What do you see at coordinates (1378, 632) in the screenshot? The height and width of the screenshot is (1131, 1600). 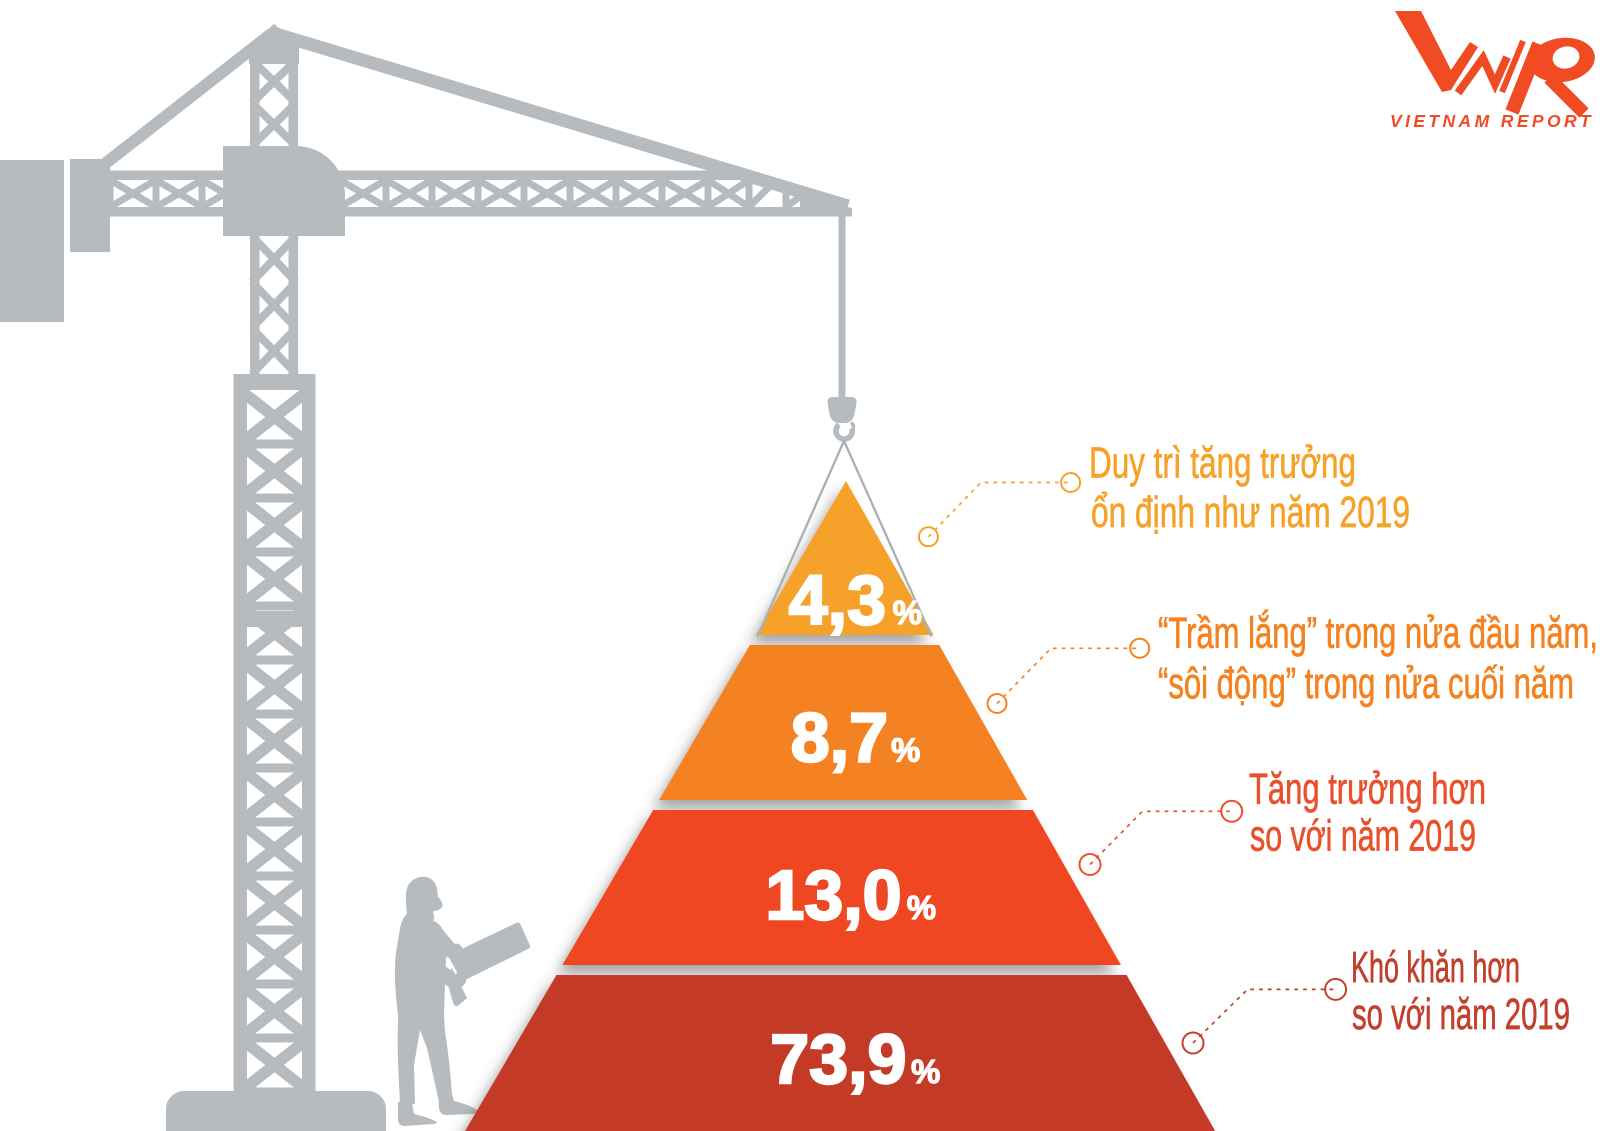 I see `svg-text: “Trầm lắng” trong nửa đầu năm,` at bounding box center [1378, 632].